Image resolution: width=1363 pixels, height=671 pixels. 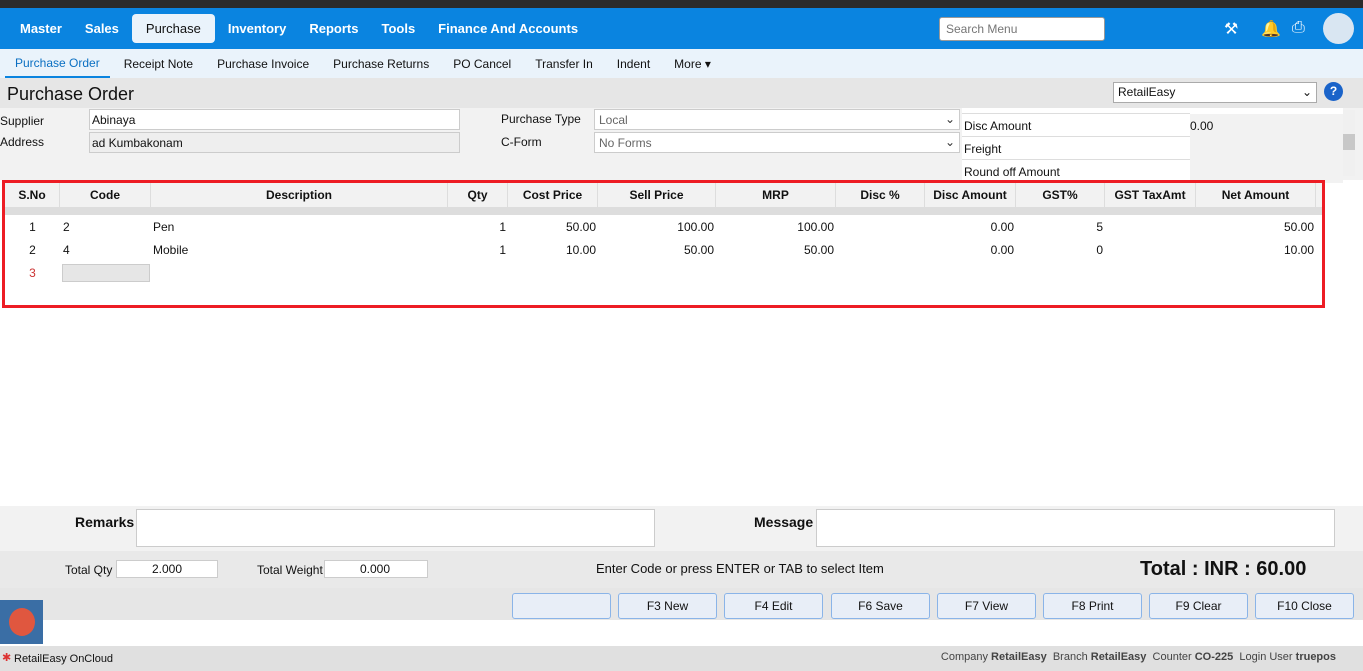 I want to click on column-header: Qty, so click(x=478, y=195).